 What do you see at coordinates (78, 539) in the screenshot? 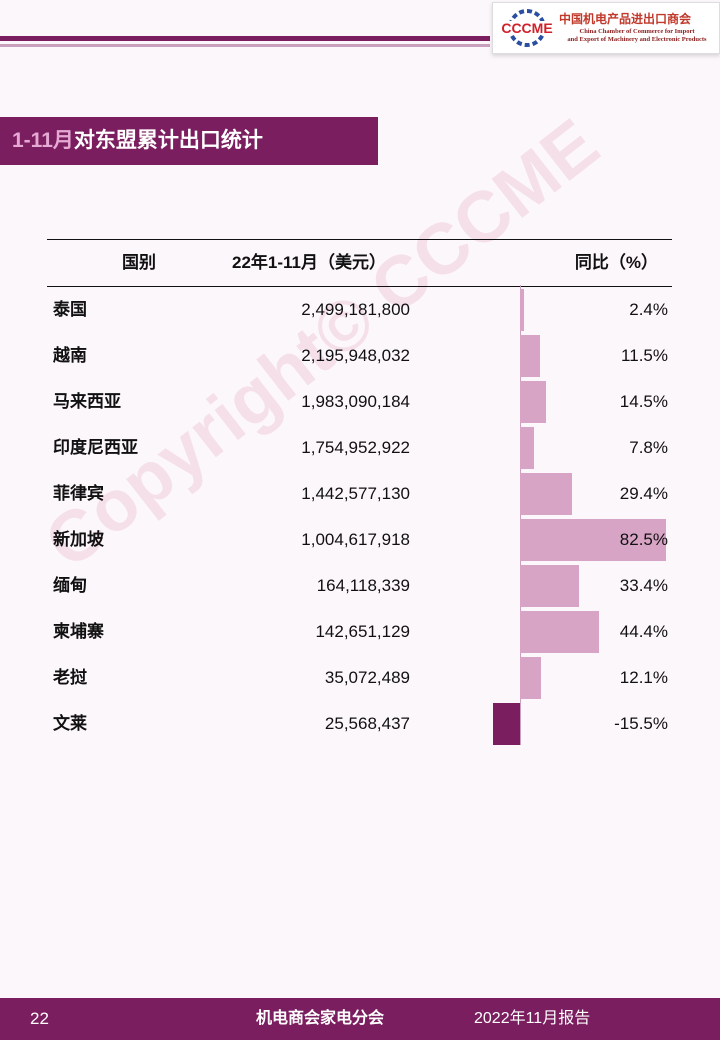
I see `country-name: 新加坡` at bounding box center [78, 539].